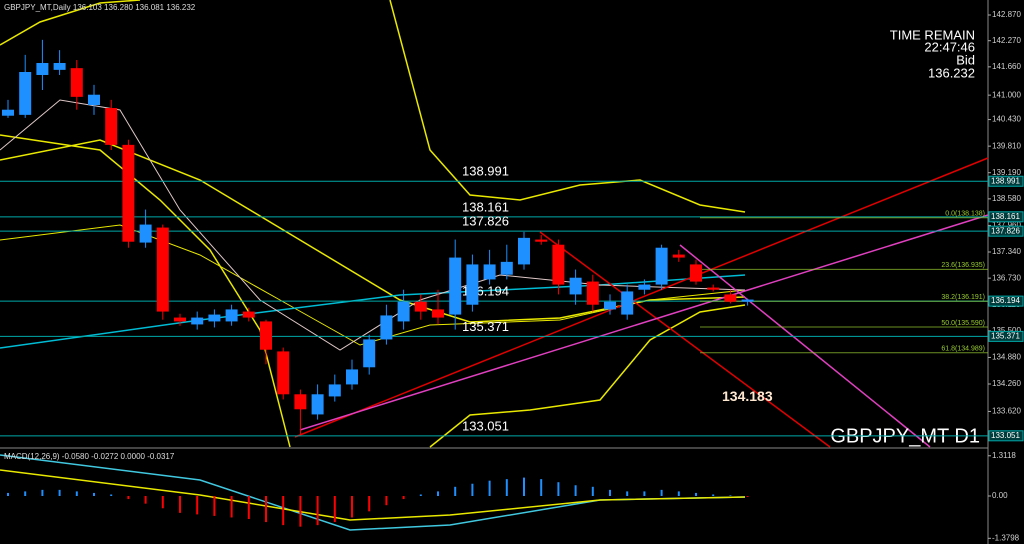 Image resolution: width=1024 pixels, height=544 pixels. I want to click on moving-average, so click(373, 311).